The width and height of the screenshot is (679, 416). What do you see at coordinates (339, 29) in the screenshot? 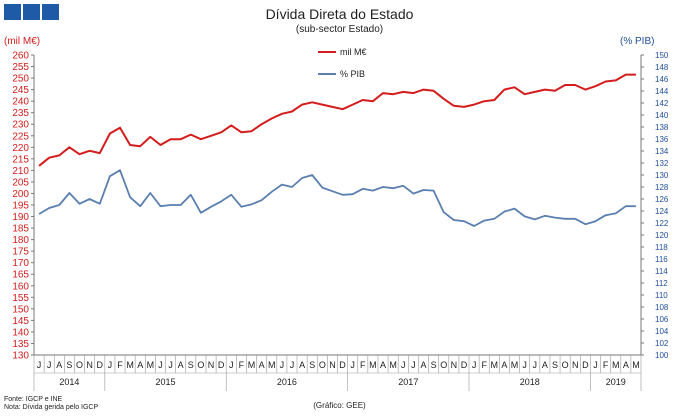
I see `chart-subtitle: (sub-sector Estado)` at bounding box center [339, 29].